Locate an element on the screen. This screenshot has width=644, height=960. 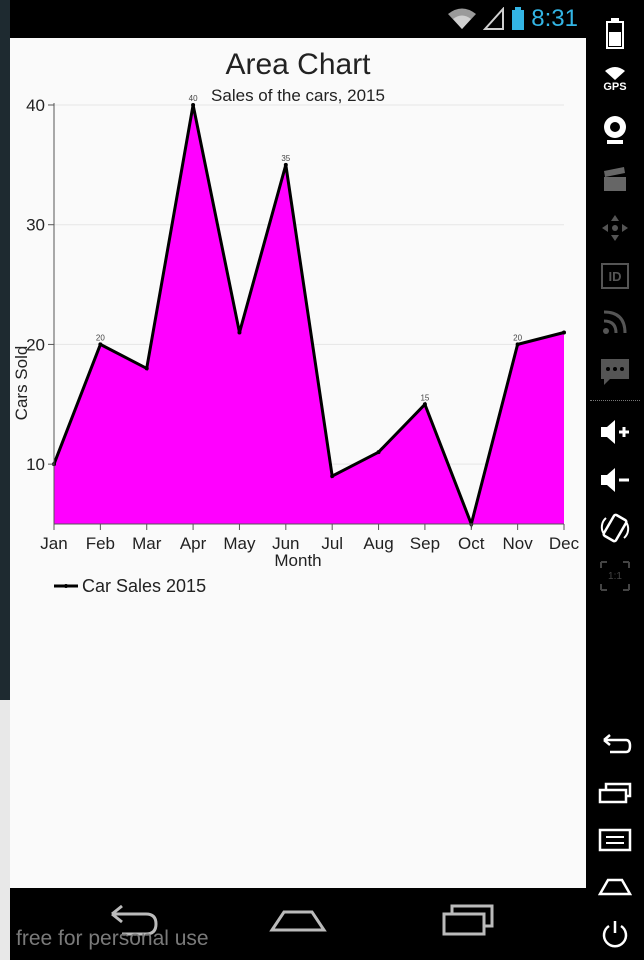
id-card-icon is located at coordinates (615, 276).